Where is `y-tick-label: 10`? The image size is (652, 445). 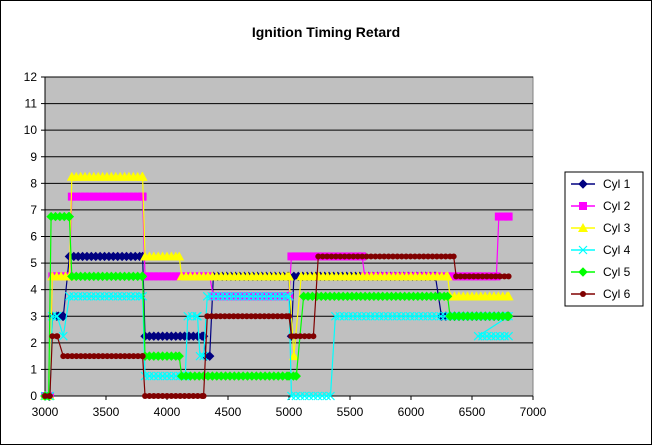
y-tick-label: 10 is located at coordinates (31, 130).